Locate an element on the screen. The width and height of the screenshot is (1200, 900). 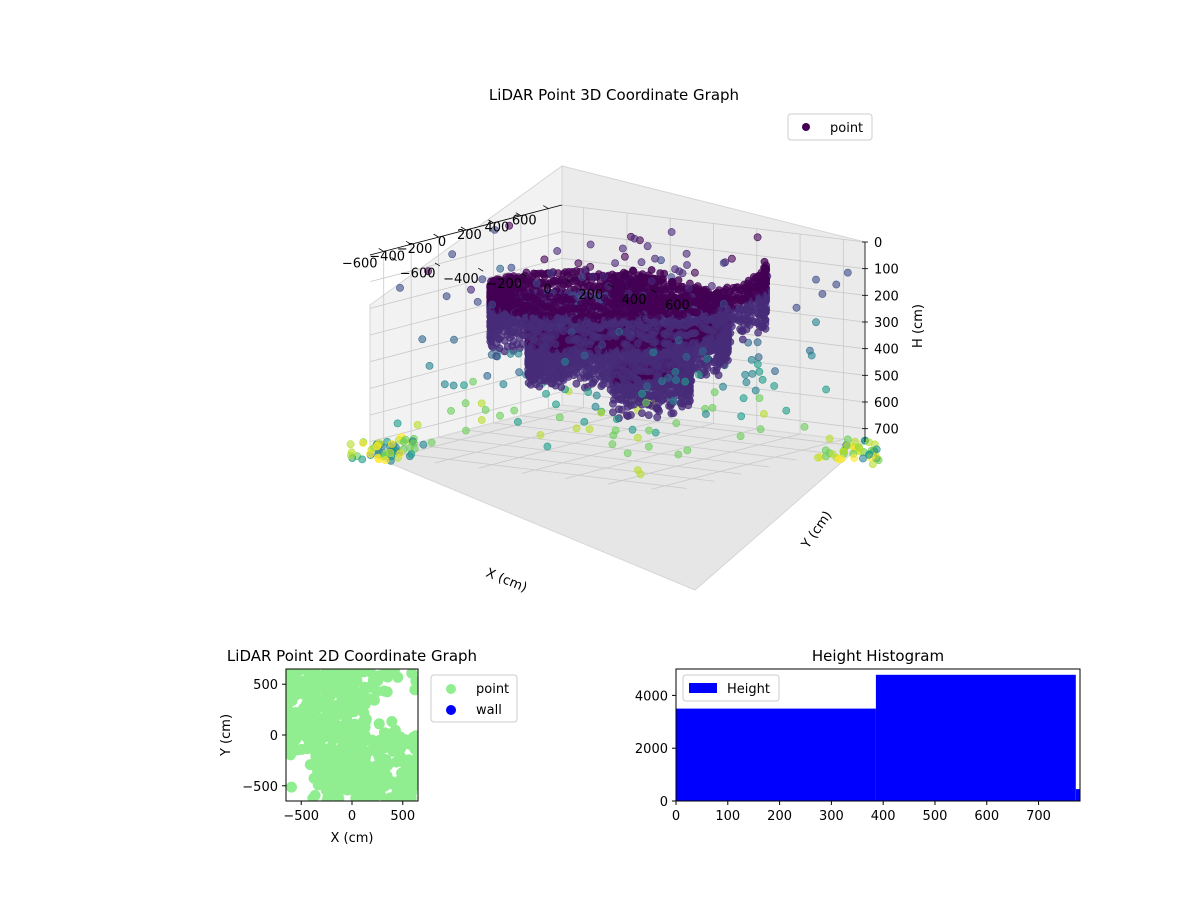
z-tick-label-3d: 600 is located at coordinates (886, 403).